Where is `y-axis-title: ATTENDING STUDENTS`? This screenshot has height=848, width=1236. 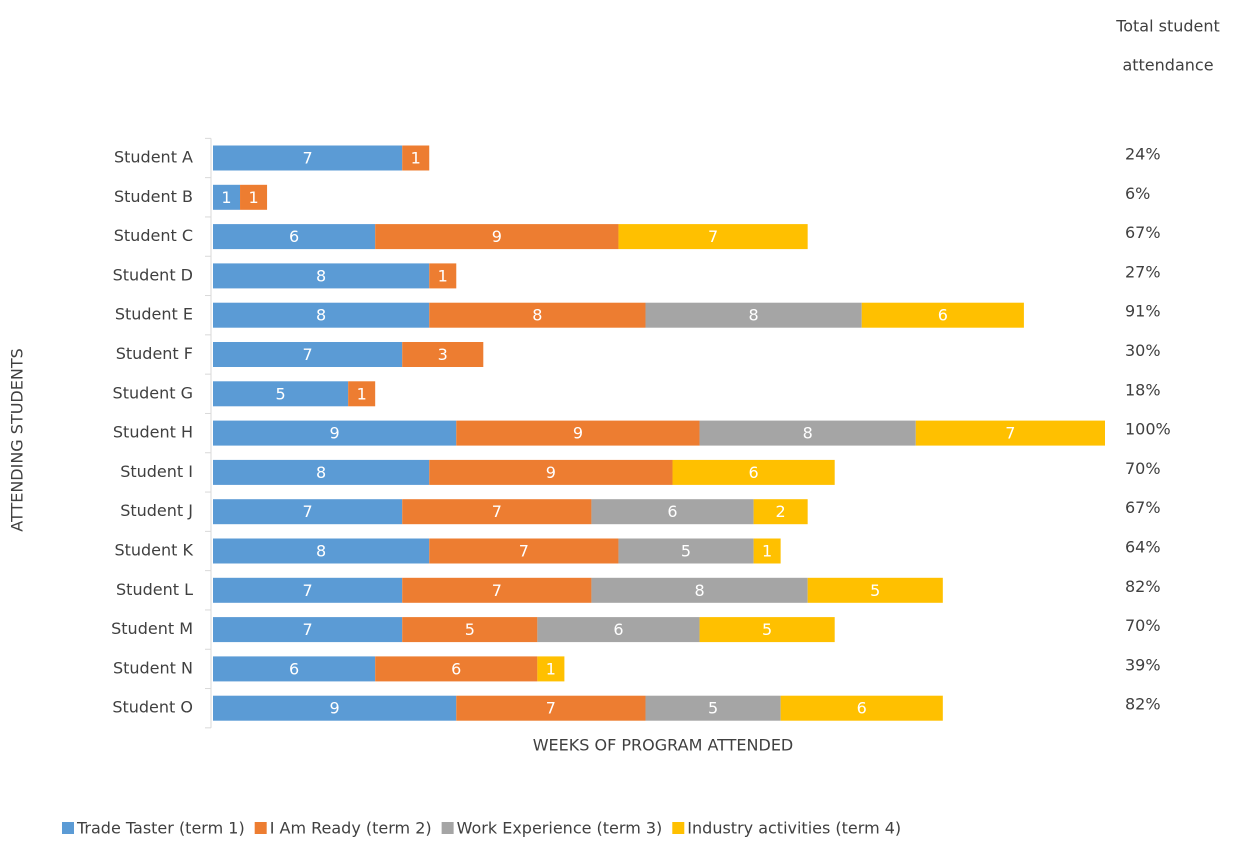 y-axis-title: ATTENDING STUDENTS is located at coordinates (17, 440).